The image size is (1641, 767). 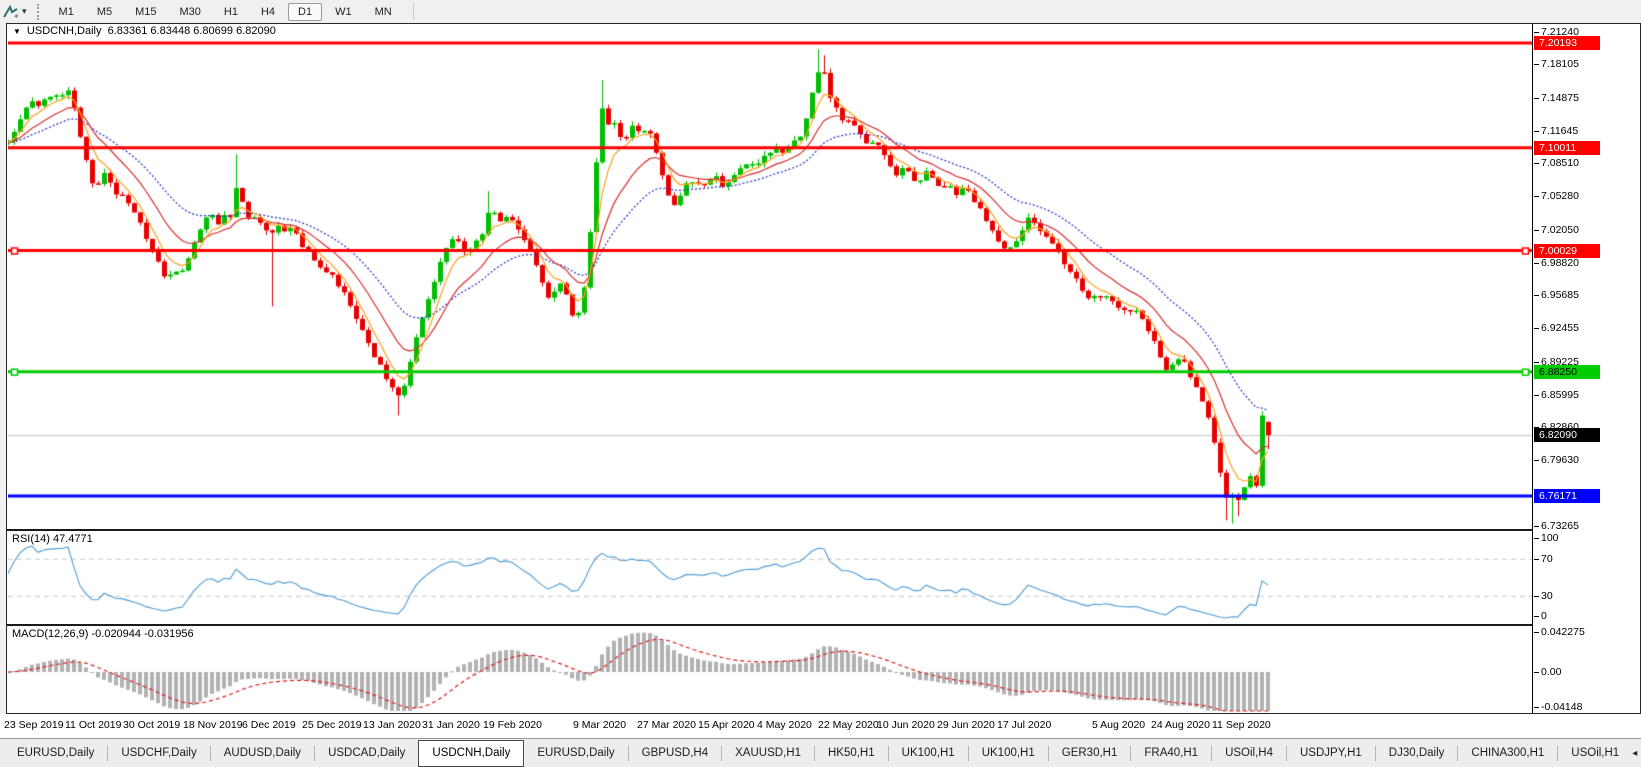 What do you see at coordinates (268, 11) in the screenshot?
I see `timeframe-button-h4: H4` at bounding box center [268, 11].